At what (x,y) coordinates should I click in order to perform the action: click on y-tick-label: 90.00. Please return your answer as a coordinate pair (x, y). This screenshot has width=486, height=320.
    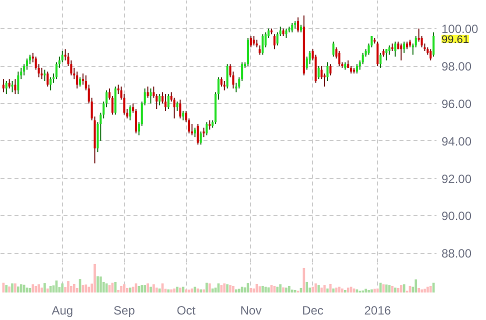
    Looking at the image, I should click on (457, 216).